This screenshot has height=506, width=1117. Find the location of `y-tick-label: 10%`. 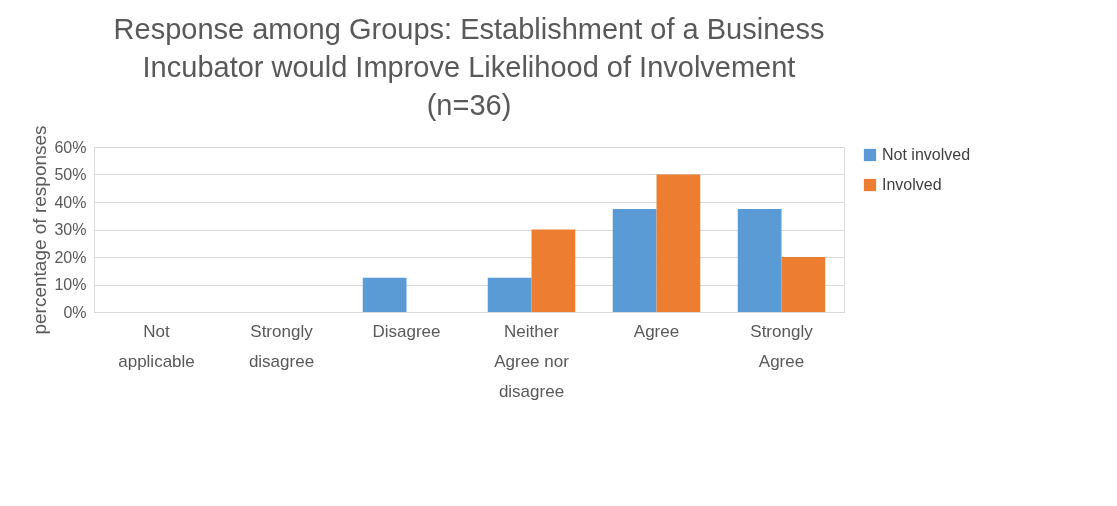

y-tick-label: 10% is located at coordinates (70, 284).